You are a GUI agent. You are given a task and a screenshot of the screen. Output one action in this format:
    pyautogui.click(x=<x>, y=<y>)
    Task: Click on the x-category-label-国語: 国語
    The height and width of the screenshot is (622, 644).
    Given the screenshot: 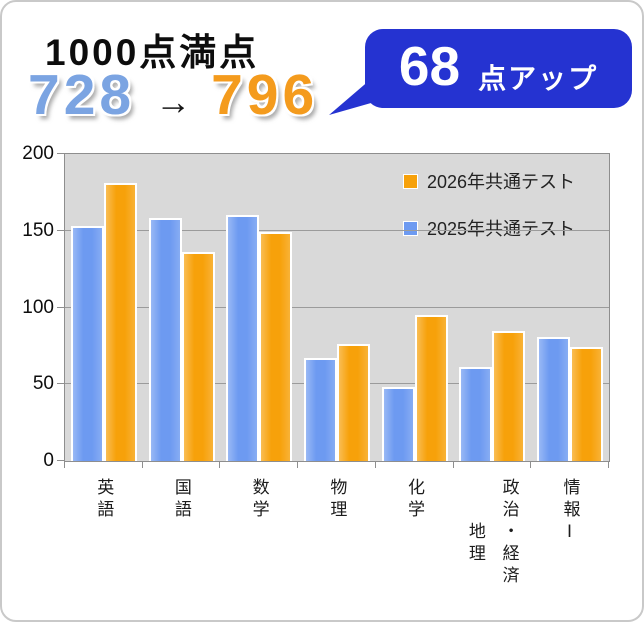 What is the action you would take?
    pyautogui.click(x=181, y=500)
    